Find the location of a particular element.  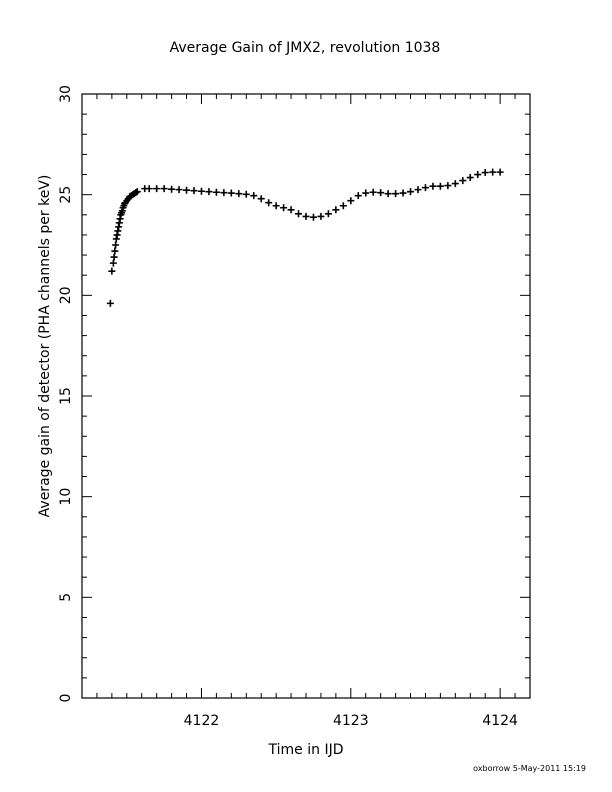

x-axis-tick-labels: 4122 4123 4124 is located at coordinates (351, 721).